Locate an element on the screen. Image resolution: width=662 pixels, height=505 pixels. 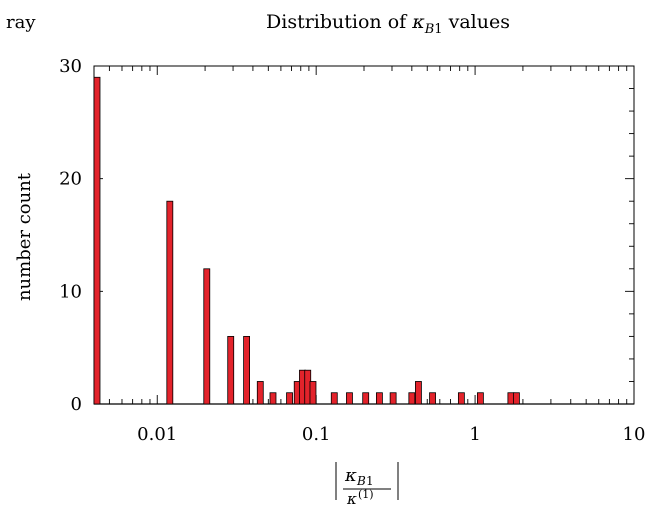
x-tick-label: 0.1 is located at coordinates (316, 434).